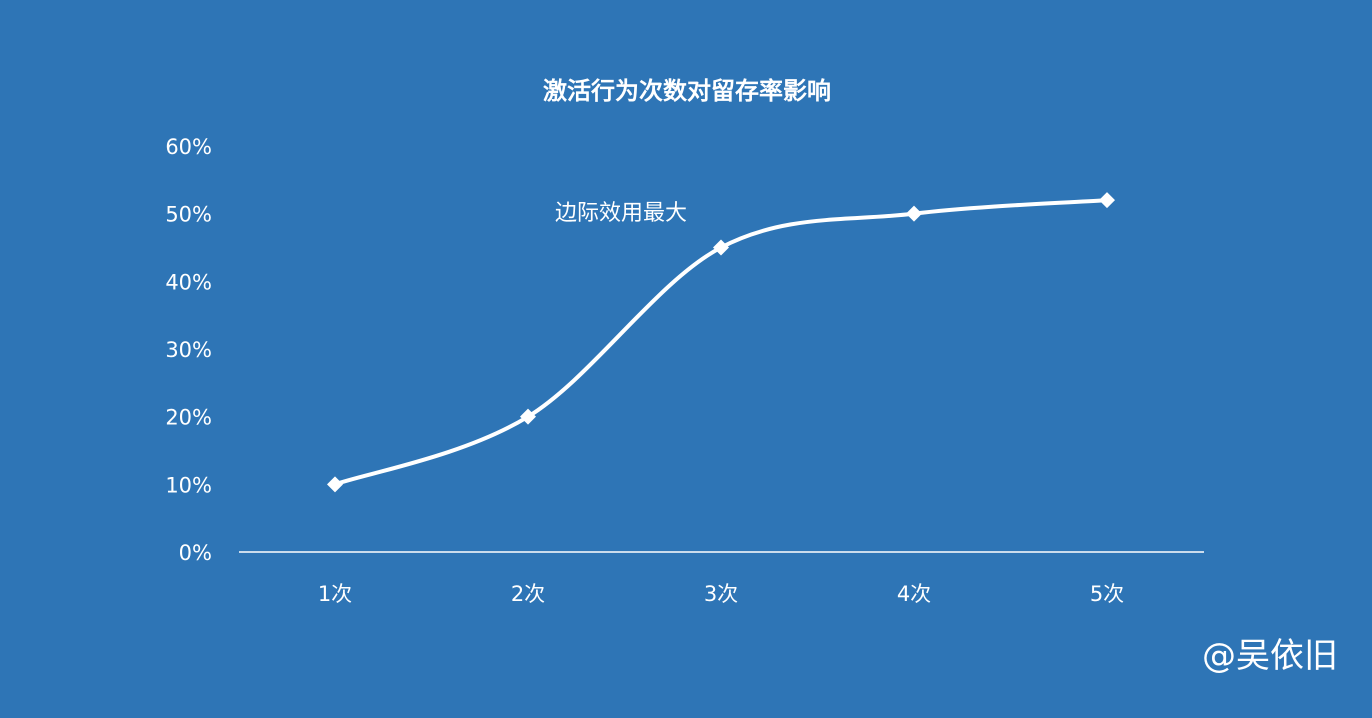 This screenshot has width=1372, height=718. Describe the element at coordinates (195, 553) in the screenshot. I see `y-tick-label: 0%` at that location.